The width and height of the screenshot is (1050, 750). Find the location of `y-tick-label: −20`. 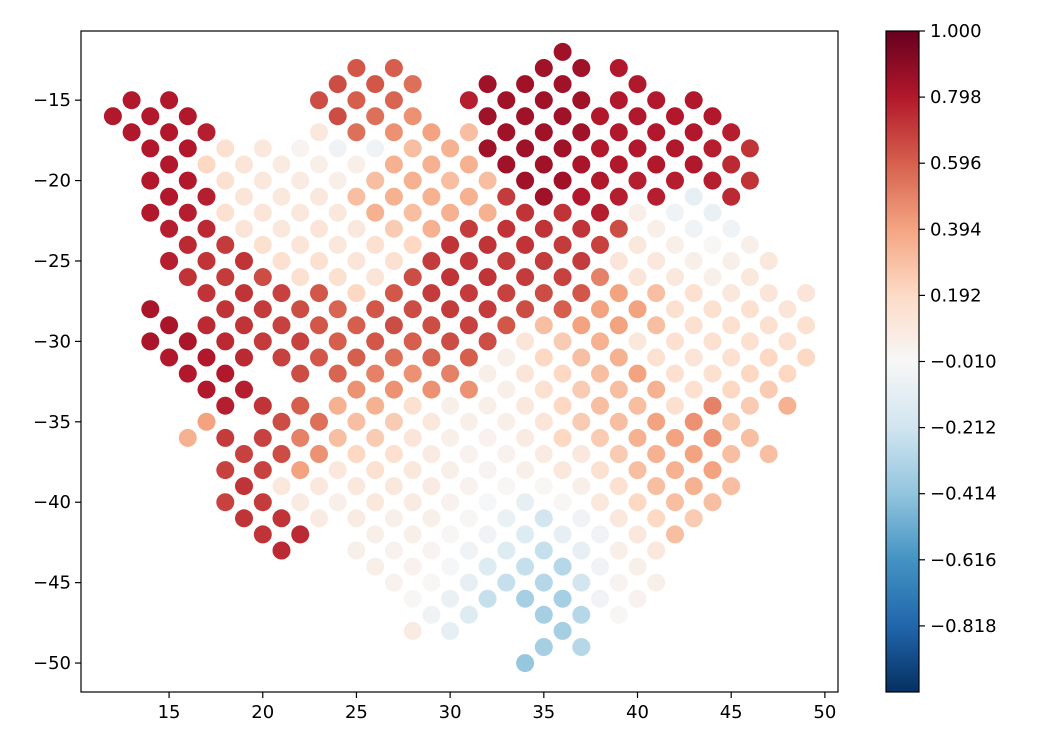

y-tick-label: −20 is located at coordinates (52, 181).